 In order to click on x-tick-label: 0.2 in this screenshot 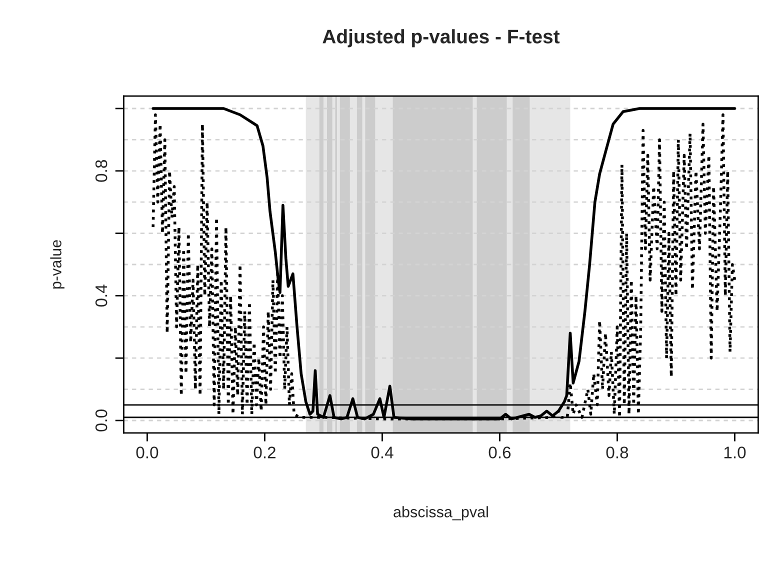, I will do `click(265, 452)`.